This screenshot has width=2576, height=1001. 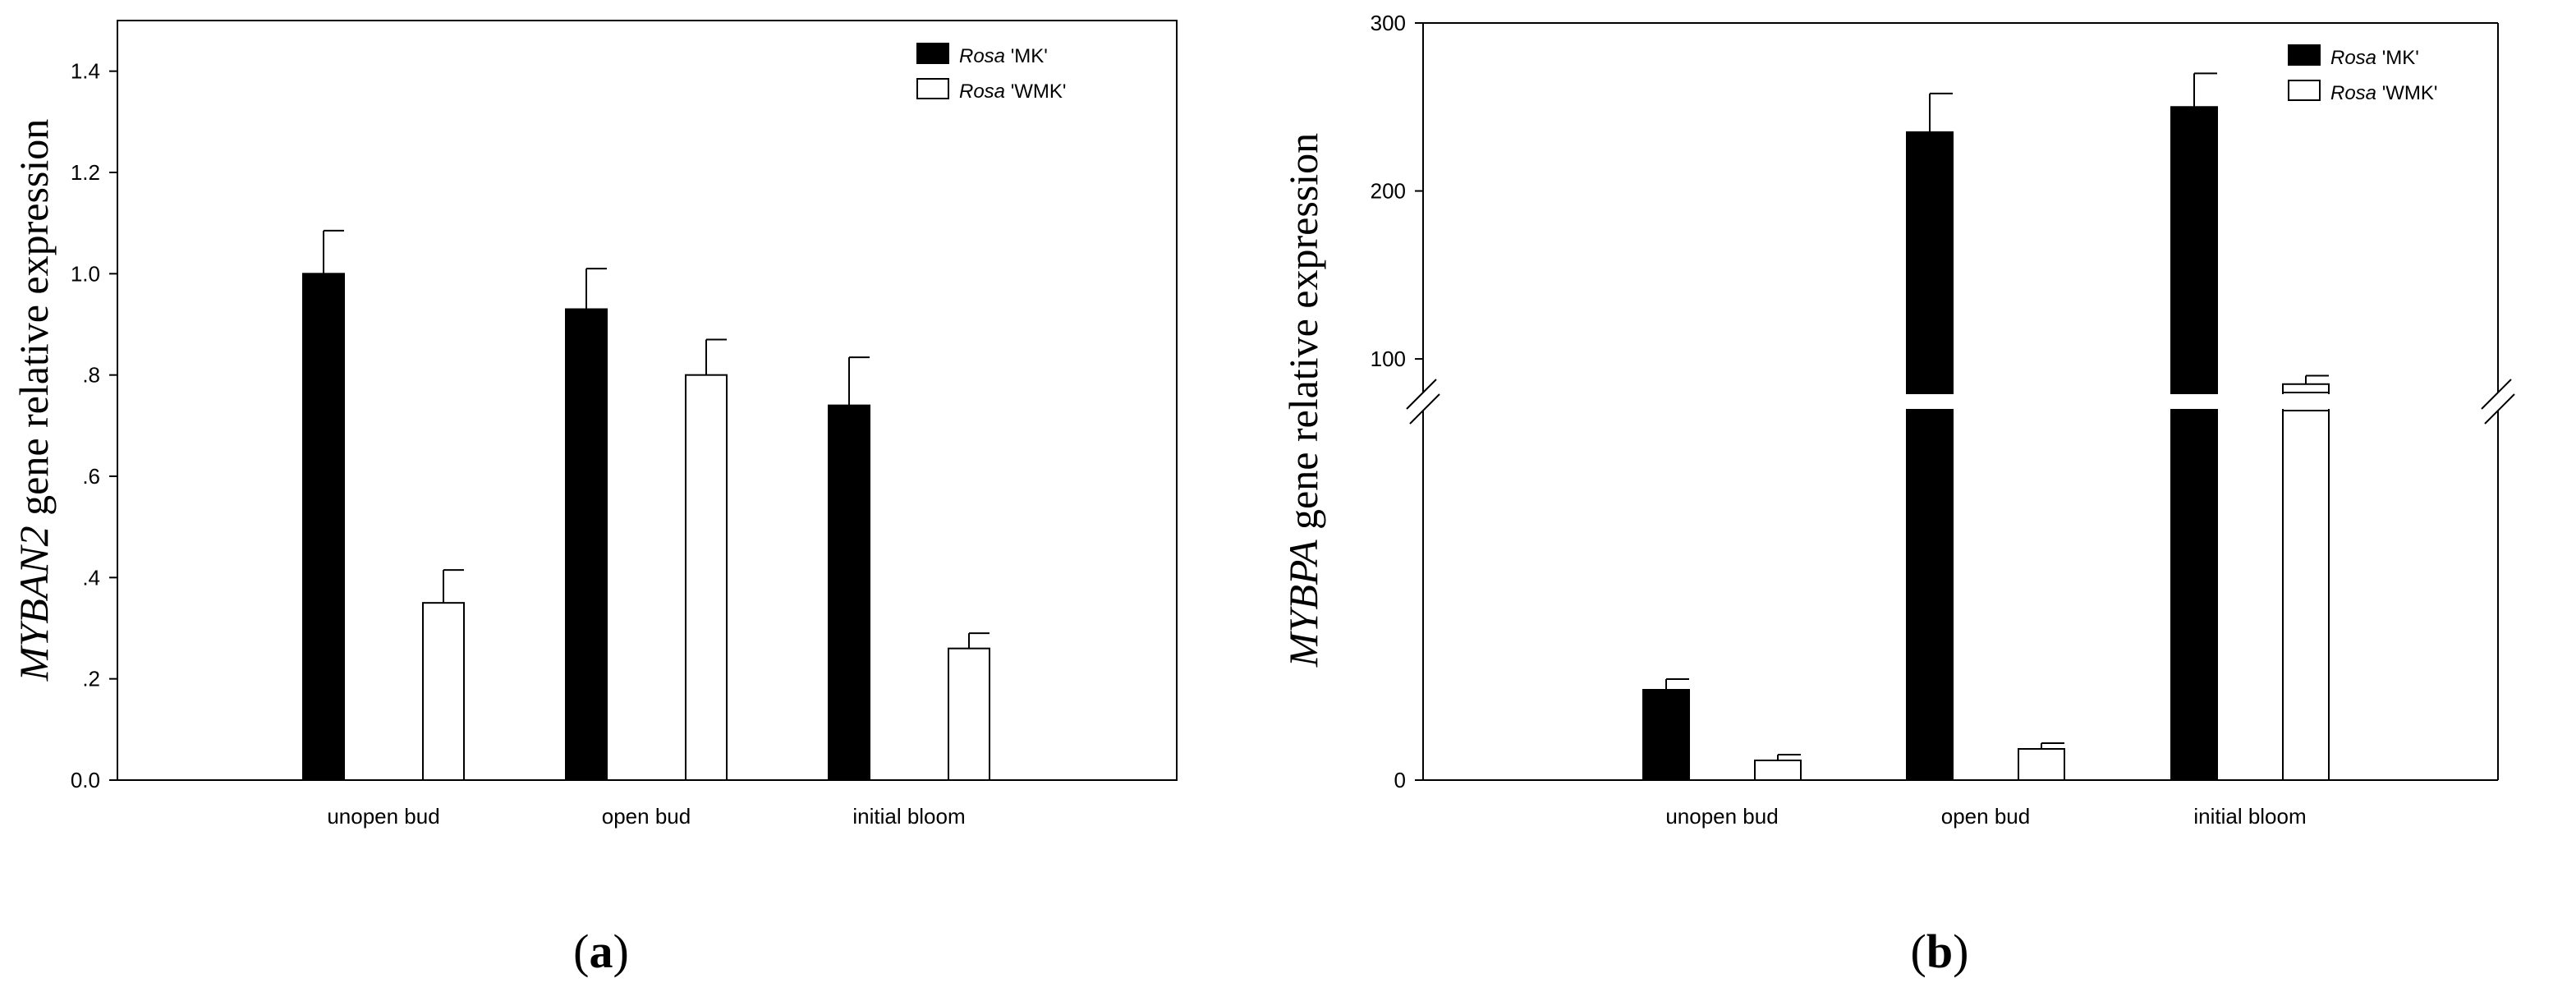 I want to click on y-tick-label-a: .4, so click(x=91, y=577).